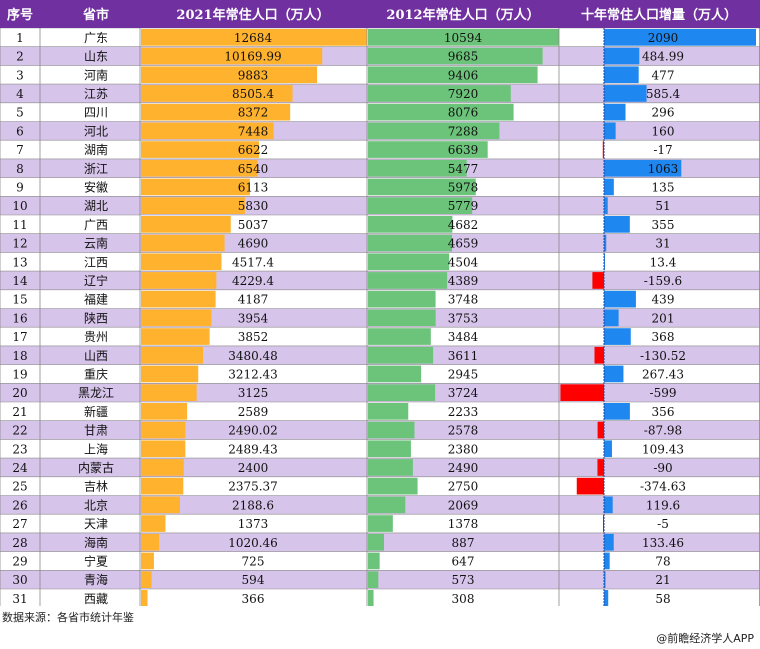  Describe the element at coordinates (19, 449) in the screenshot. I see `cell-index: 23` at that location.